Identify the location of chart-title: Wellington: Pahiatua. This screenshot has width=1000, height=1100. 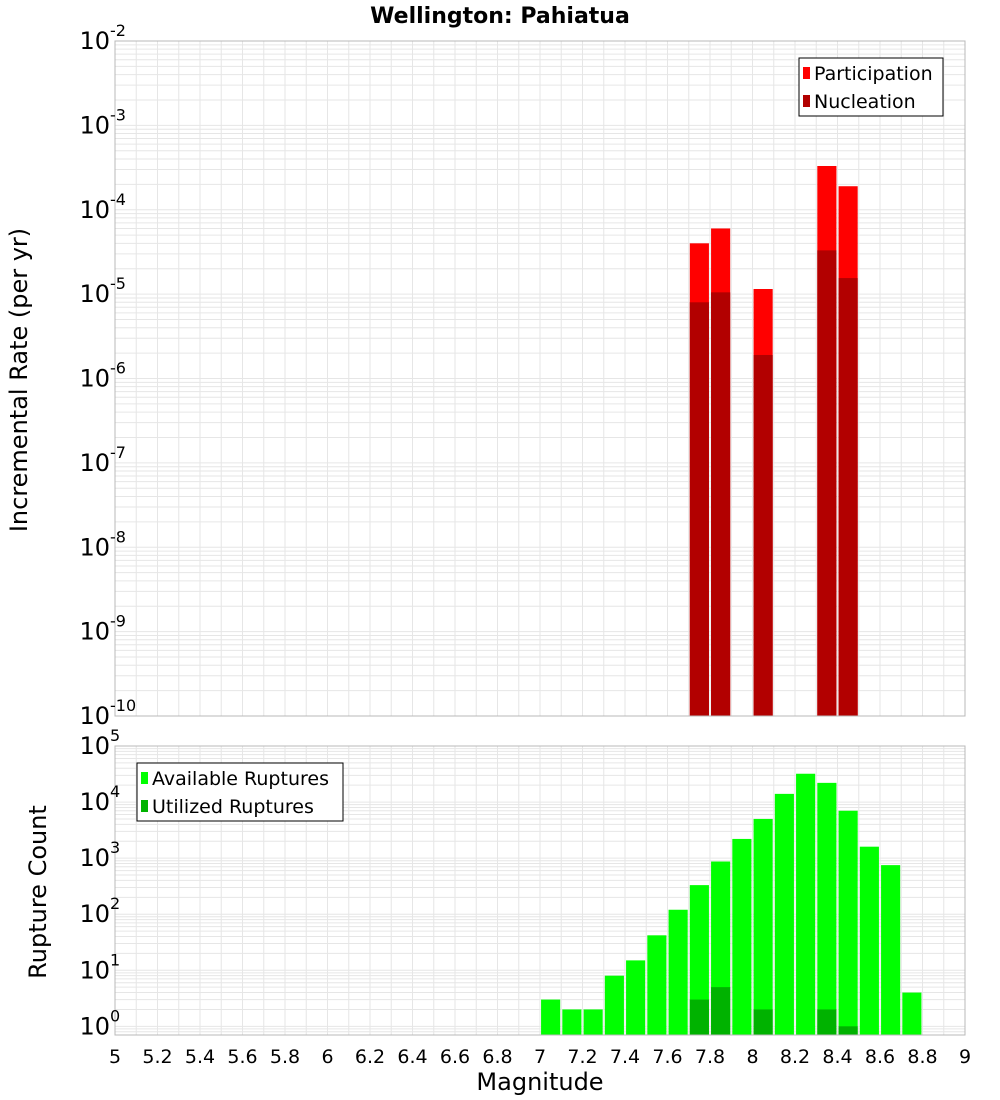
(500, 16).